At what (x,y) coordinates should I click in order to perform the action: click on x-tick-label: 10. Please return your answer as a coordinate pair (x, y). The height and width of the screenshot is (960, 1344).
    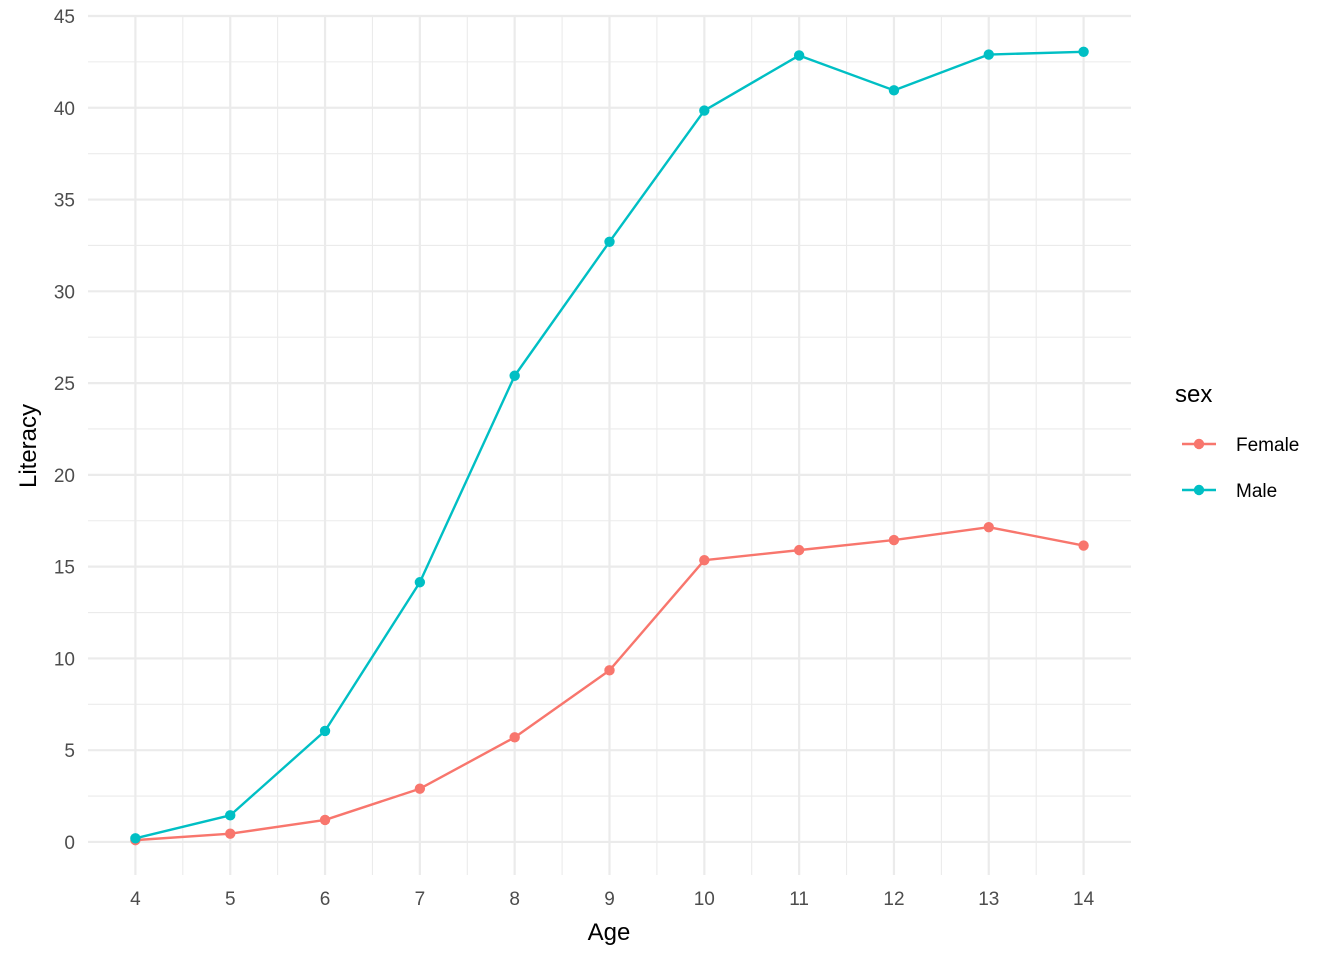
    Looking at the image, I should click on (704, 899).